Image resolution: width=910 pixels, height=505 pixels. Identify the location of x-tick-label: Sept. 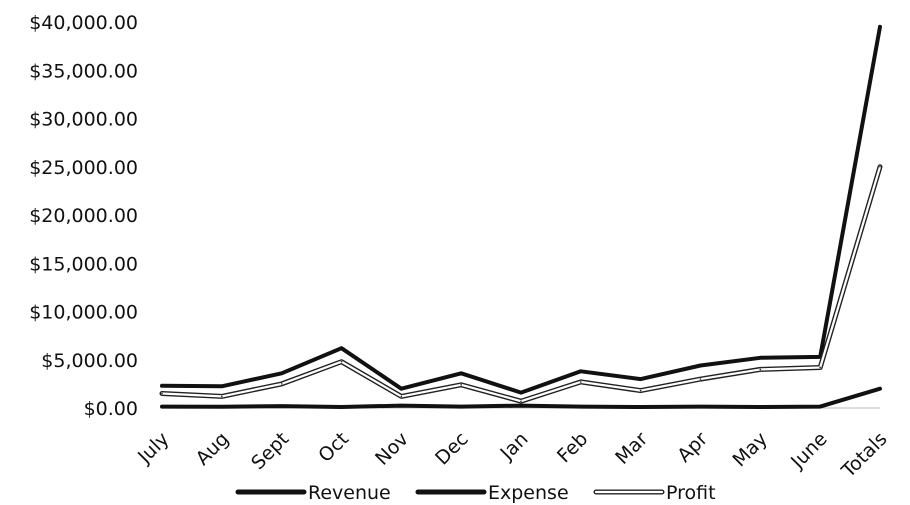
(270, 451).